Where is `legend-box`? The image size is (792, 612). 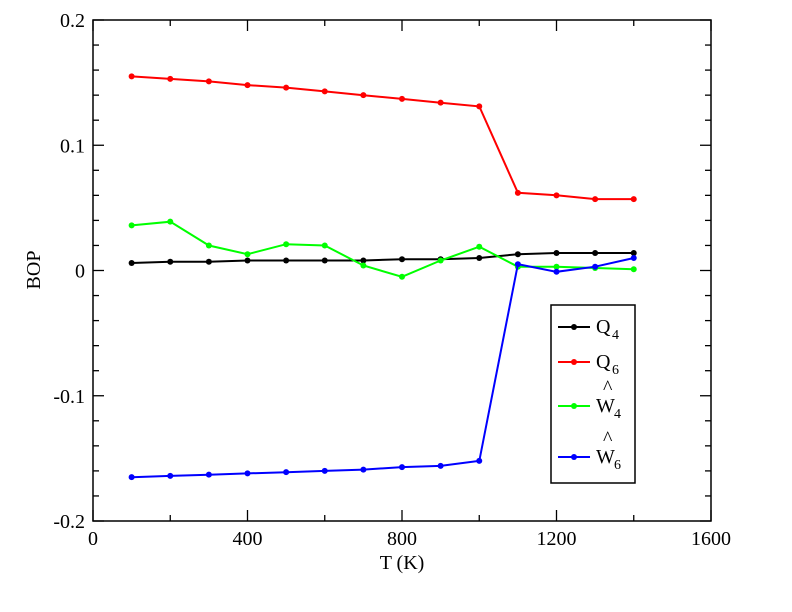
legend-box is located at coordinates (593, 394).